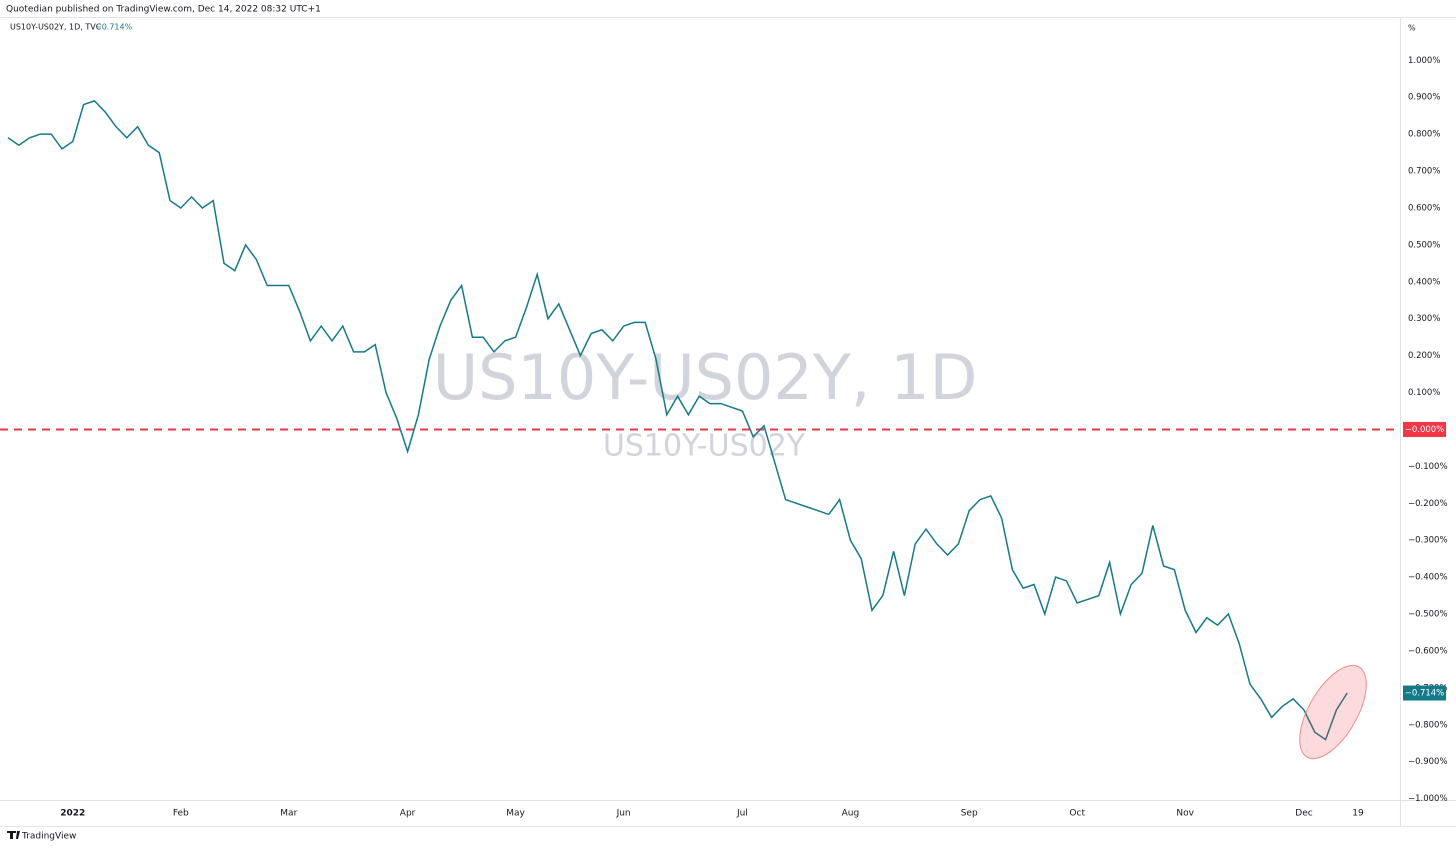 The image size is (1456, 851). What do you see at coordinates (13, 835) in the screenshot?
I see `brand-logo` at bounding box center [13, 835].